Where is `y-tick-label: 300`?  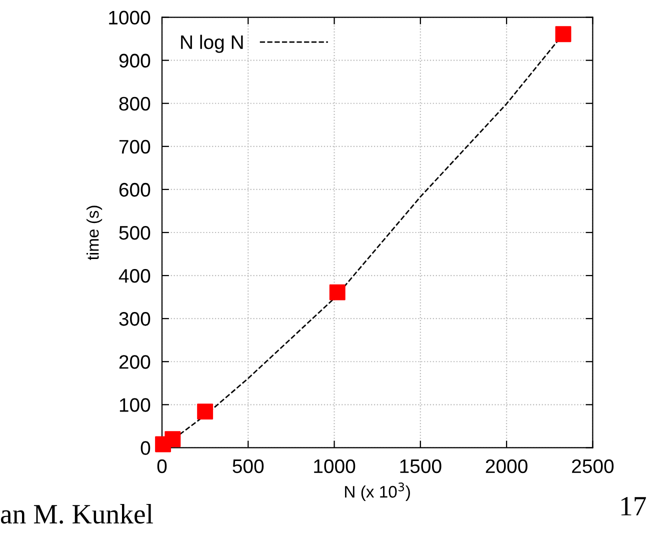 y-tick-label: 300 is located at coordinates (134, 319).